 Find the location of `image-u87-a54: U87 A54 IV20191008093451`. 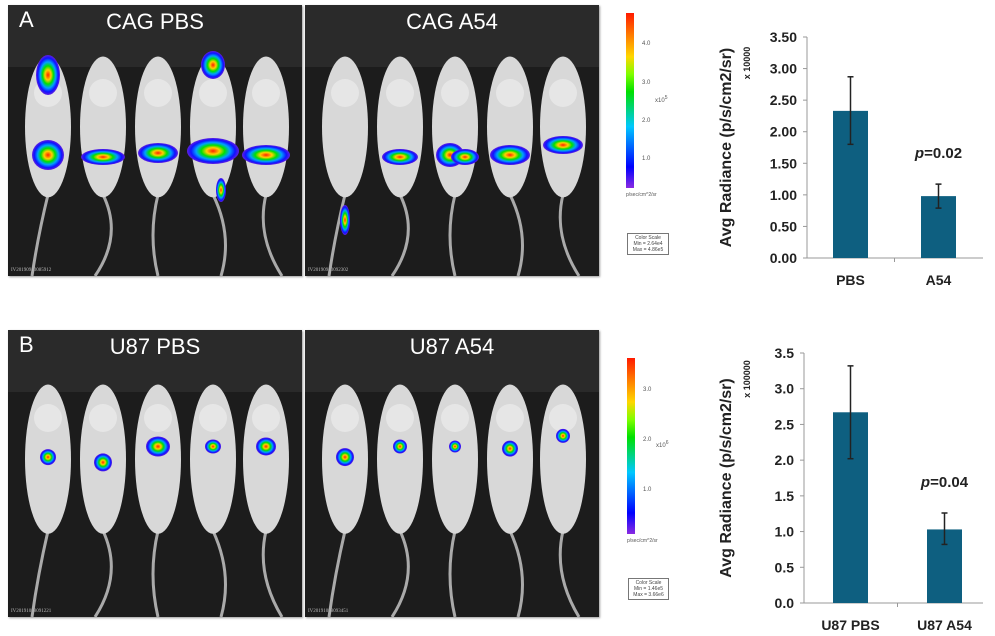

image-u87-a54: U87 A54 IV20191008093451 is located at coordinates (452, 473).